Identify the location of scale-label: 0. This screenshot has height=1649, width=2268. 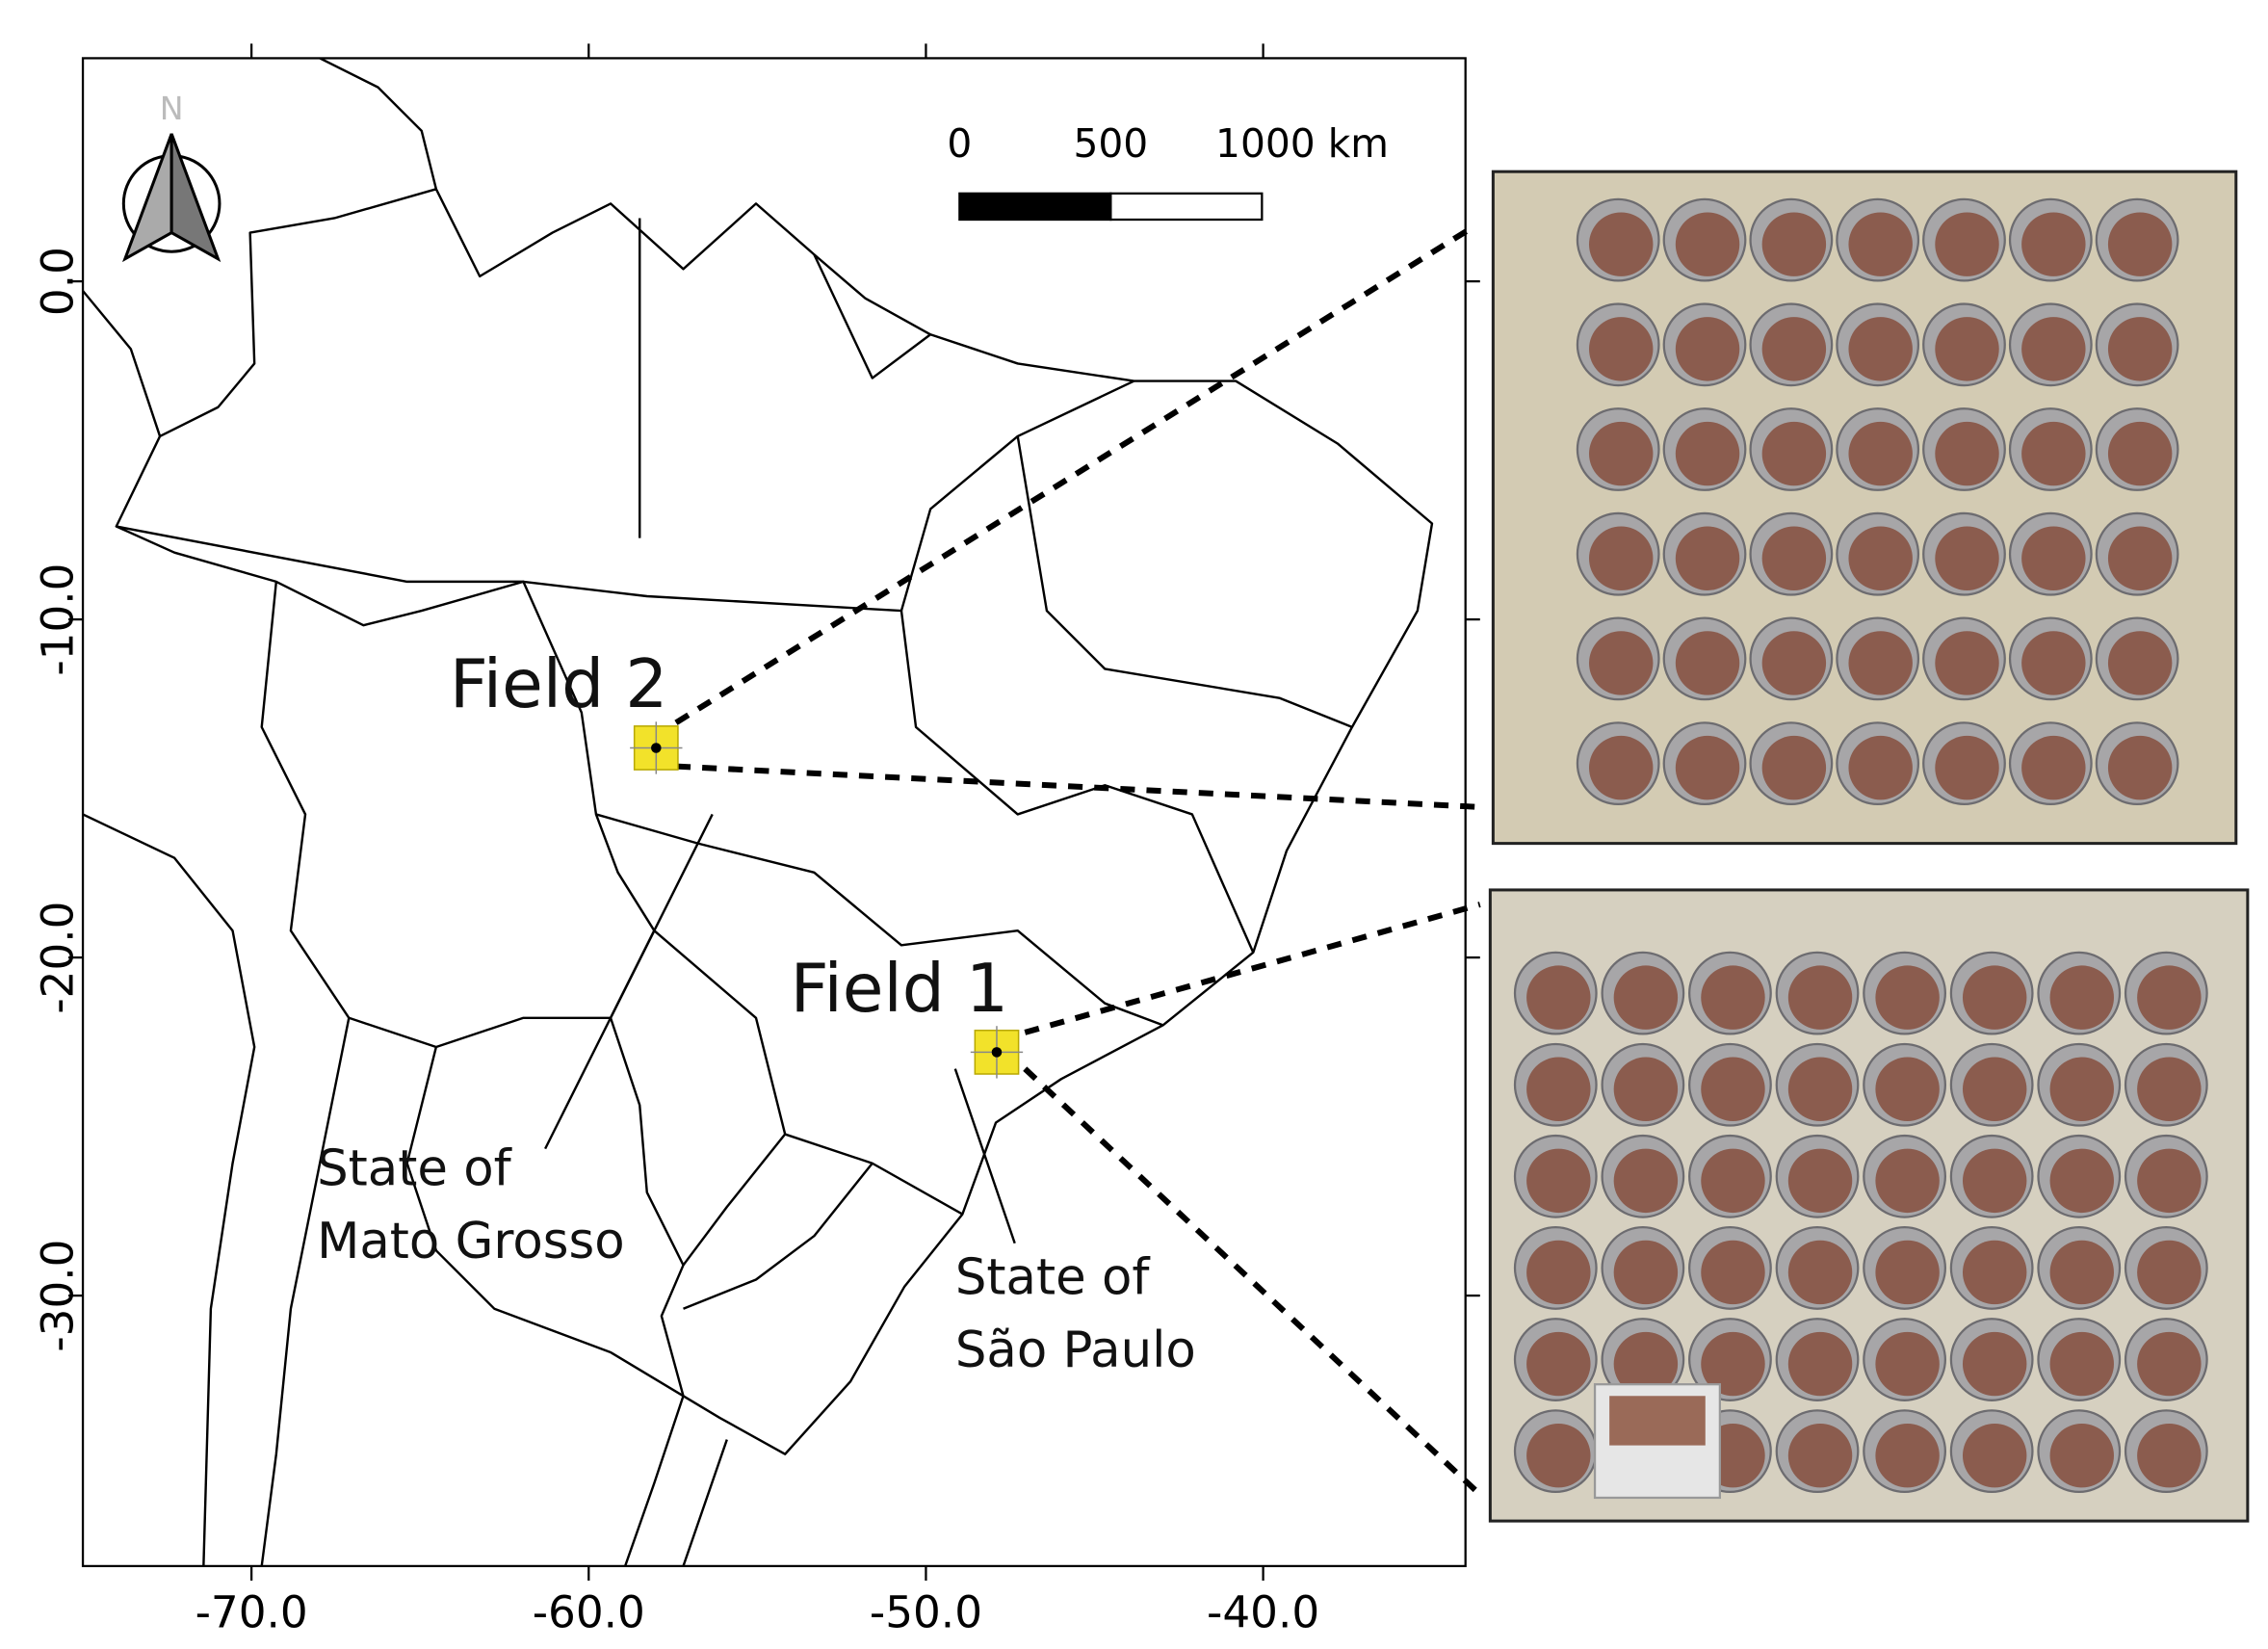
(959, 143).